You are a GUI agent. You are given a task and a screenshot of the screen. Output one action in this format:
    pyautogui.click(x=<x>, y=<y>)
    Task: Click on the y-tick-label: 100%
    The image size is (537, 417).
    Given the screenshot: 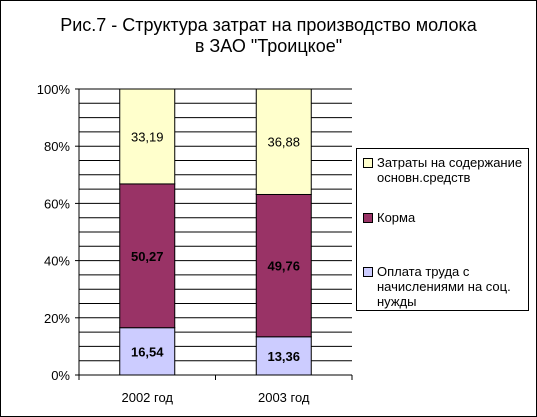 What is the action you would take?
    pyautogui.click(x=54, y=89)
    